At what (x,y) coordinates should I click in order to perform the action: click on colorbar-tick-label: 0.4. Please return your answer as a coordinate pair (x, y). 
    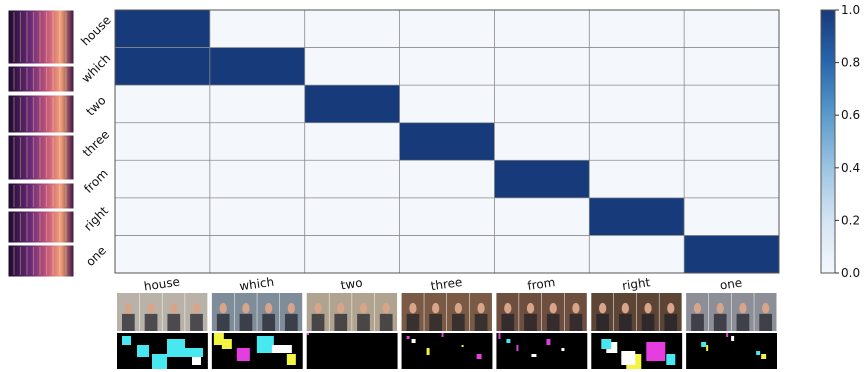
    Looking at the image, I should click on (850, 168).